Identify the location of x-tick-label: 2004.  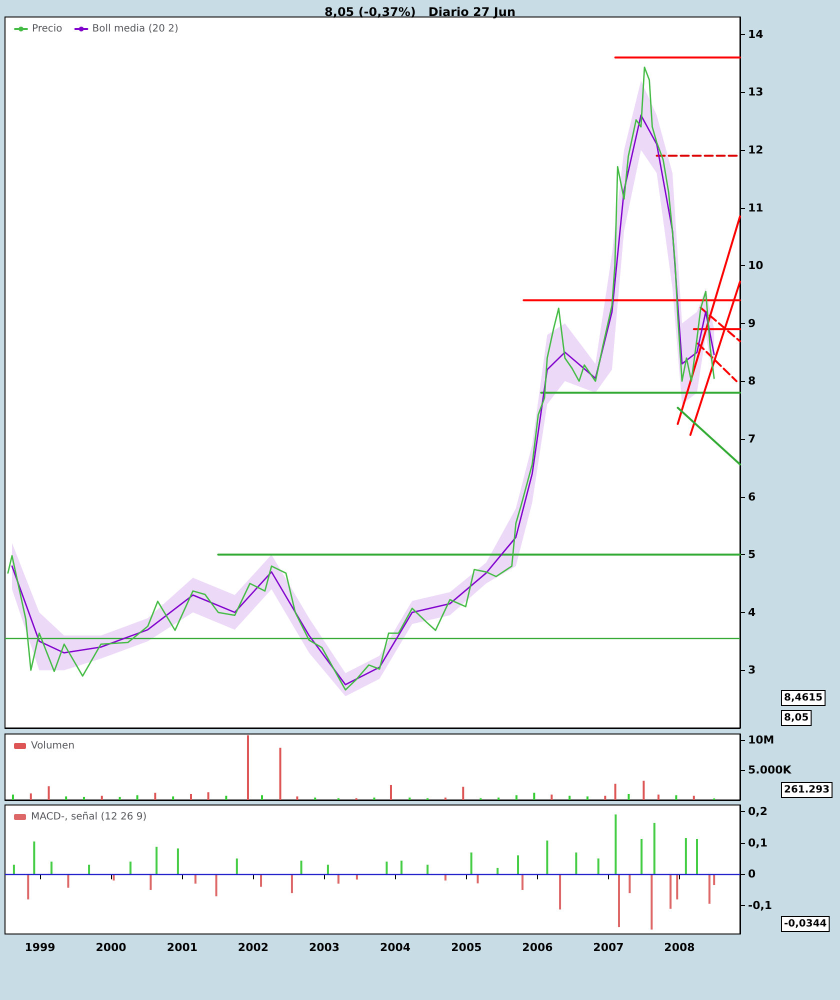
(395, 947).